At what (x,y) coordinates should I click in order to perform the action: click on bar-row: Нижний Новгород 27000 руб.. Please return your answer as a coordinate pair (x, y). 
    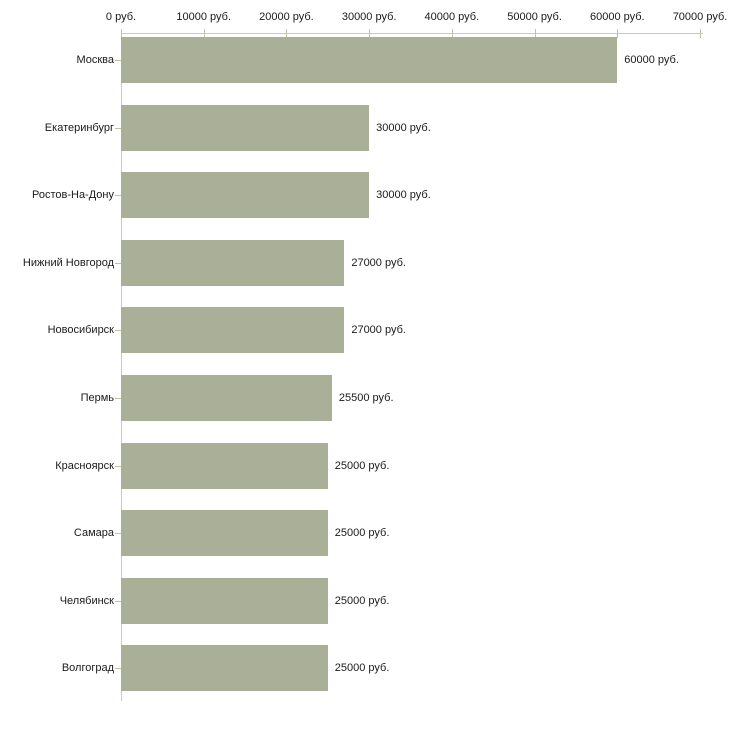
    Looking at the image, I should click on (365, 262).